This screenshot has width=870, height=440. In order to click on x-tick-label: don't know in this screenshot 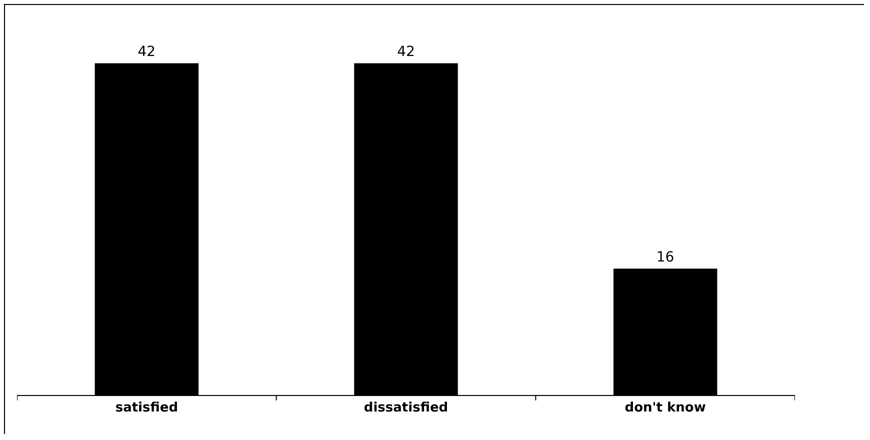, I will do `click(665, 408)`.